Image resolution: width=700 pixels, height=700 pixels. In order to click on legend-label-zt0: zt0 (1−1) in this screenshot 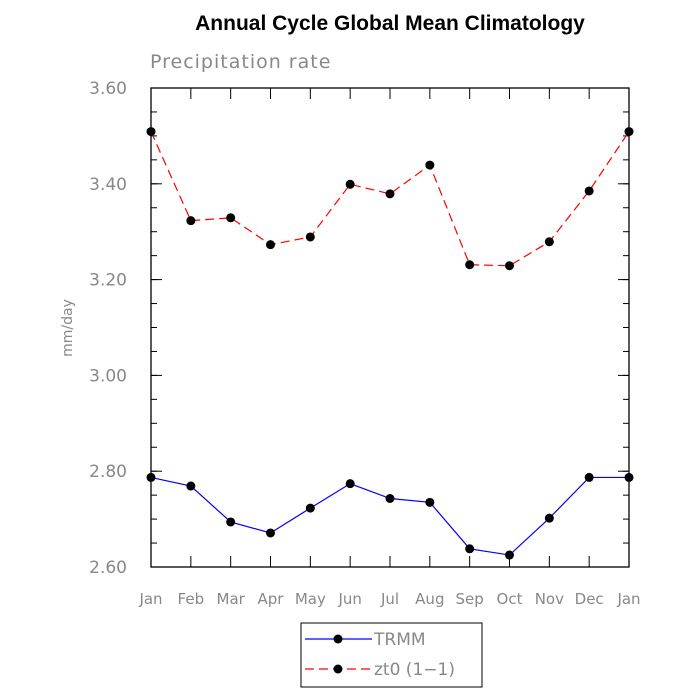, I will do `click(414, 670)`.